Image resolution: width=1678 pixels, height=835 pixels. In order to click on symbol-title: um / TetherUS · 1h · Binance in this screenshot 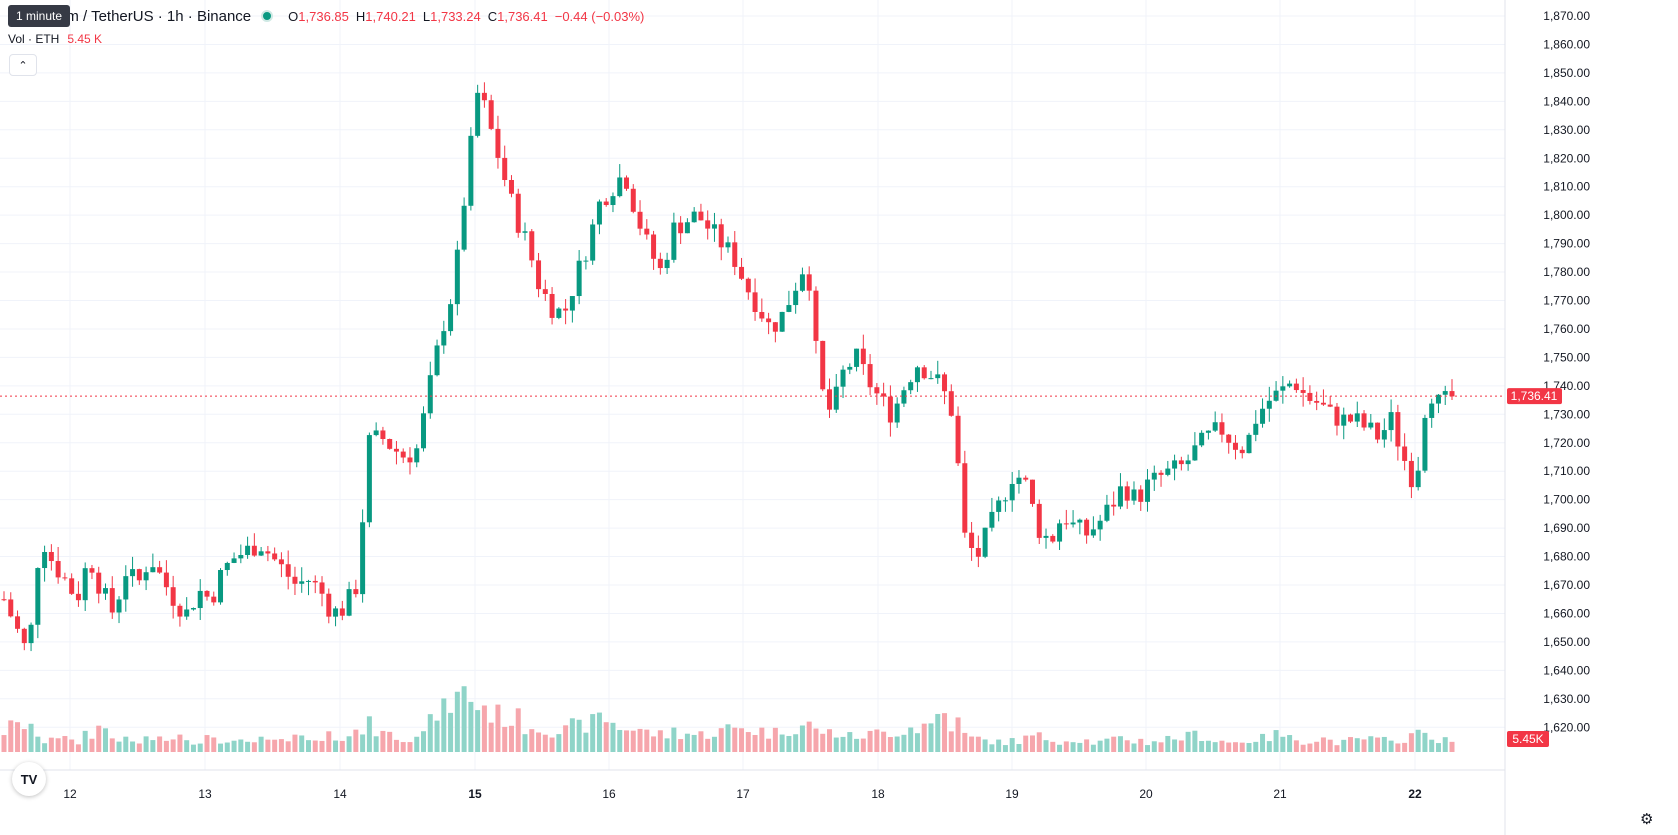, I will do `click(155, 16)`.